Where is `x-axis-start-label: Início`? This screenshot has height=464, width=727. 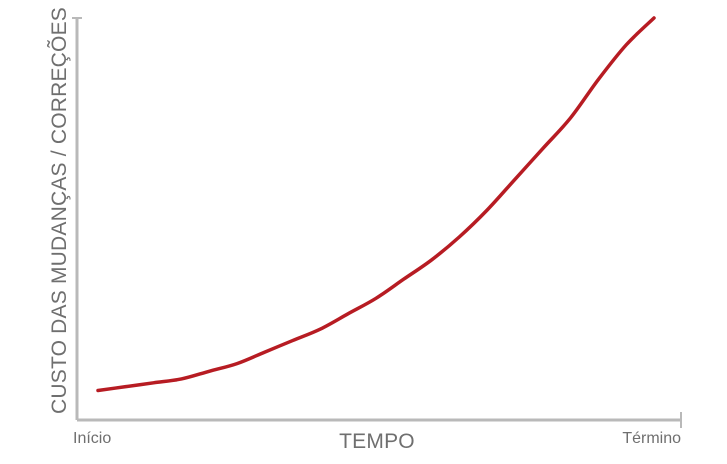
x-axis-start-label: Início is located at coordinates (92, 438).